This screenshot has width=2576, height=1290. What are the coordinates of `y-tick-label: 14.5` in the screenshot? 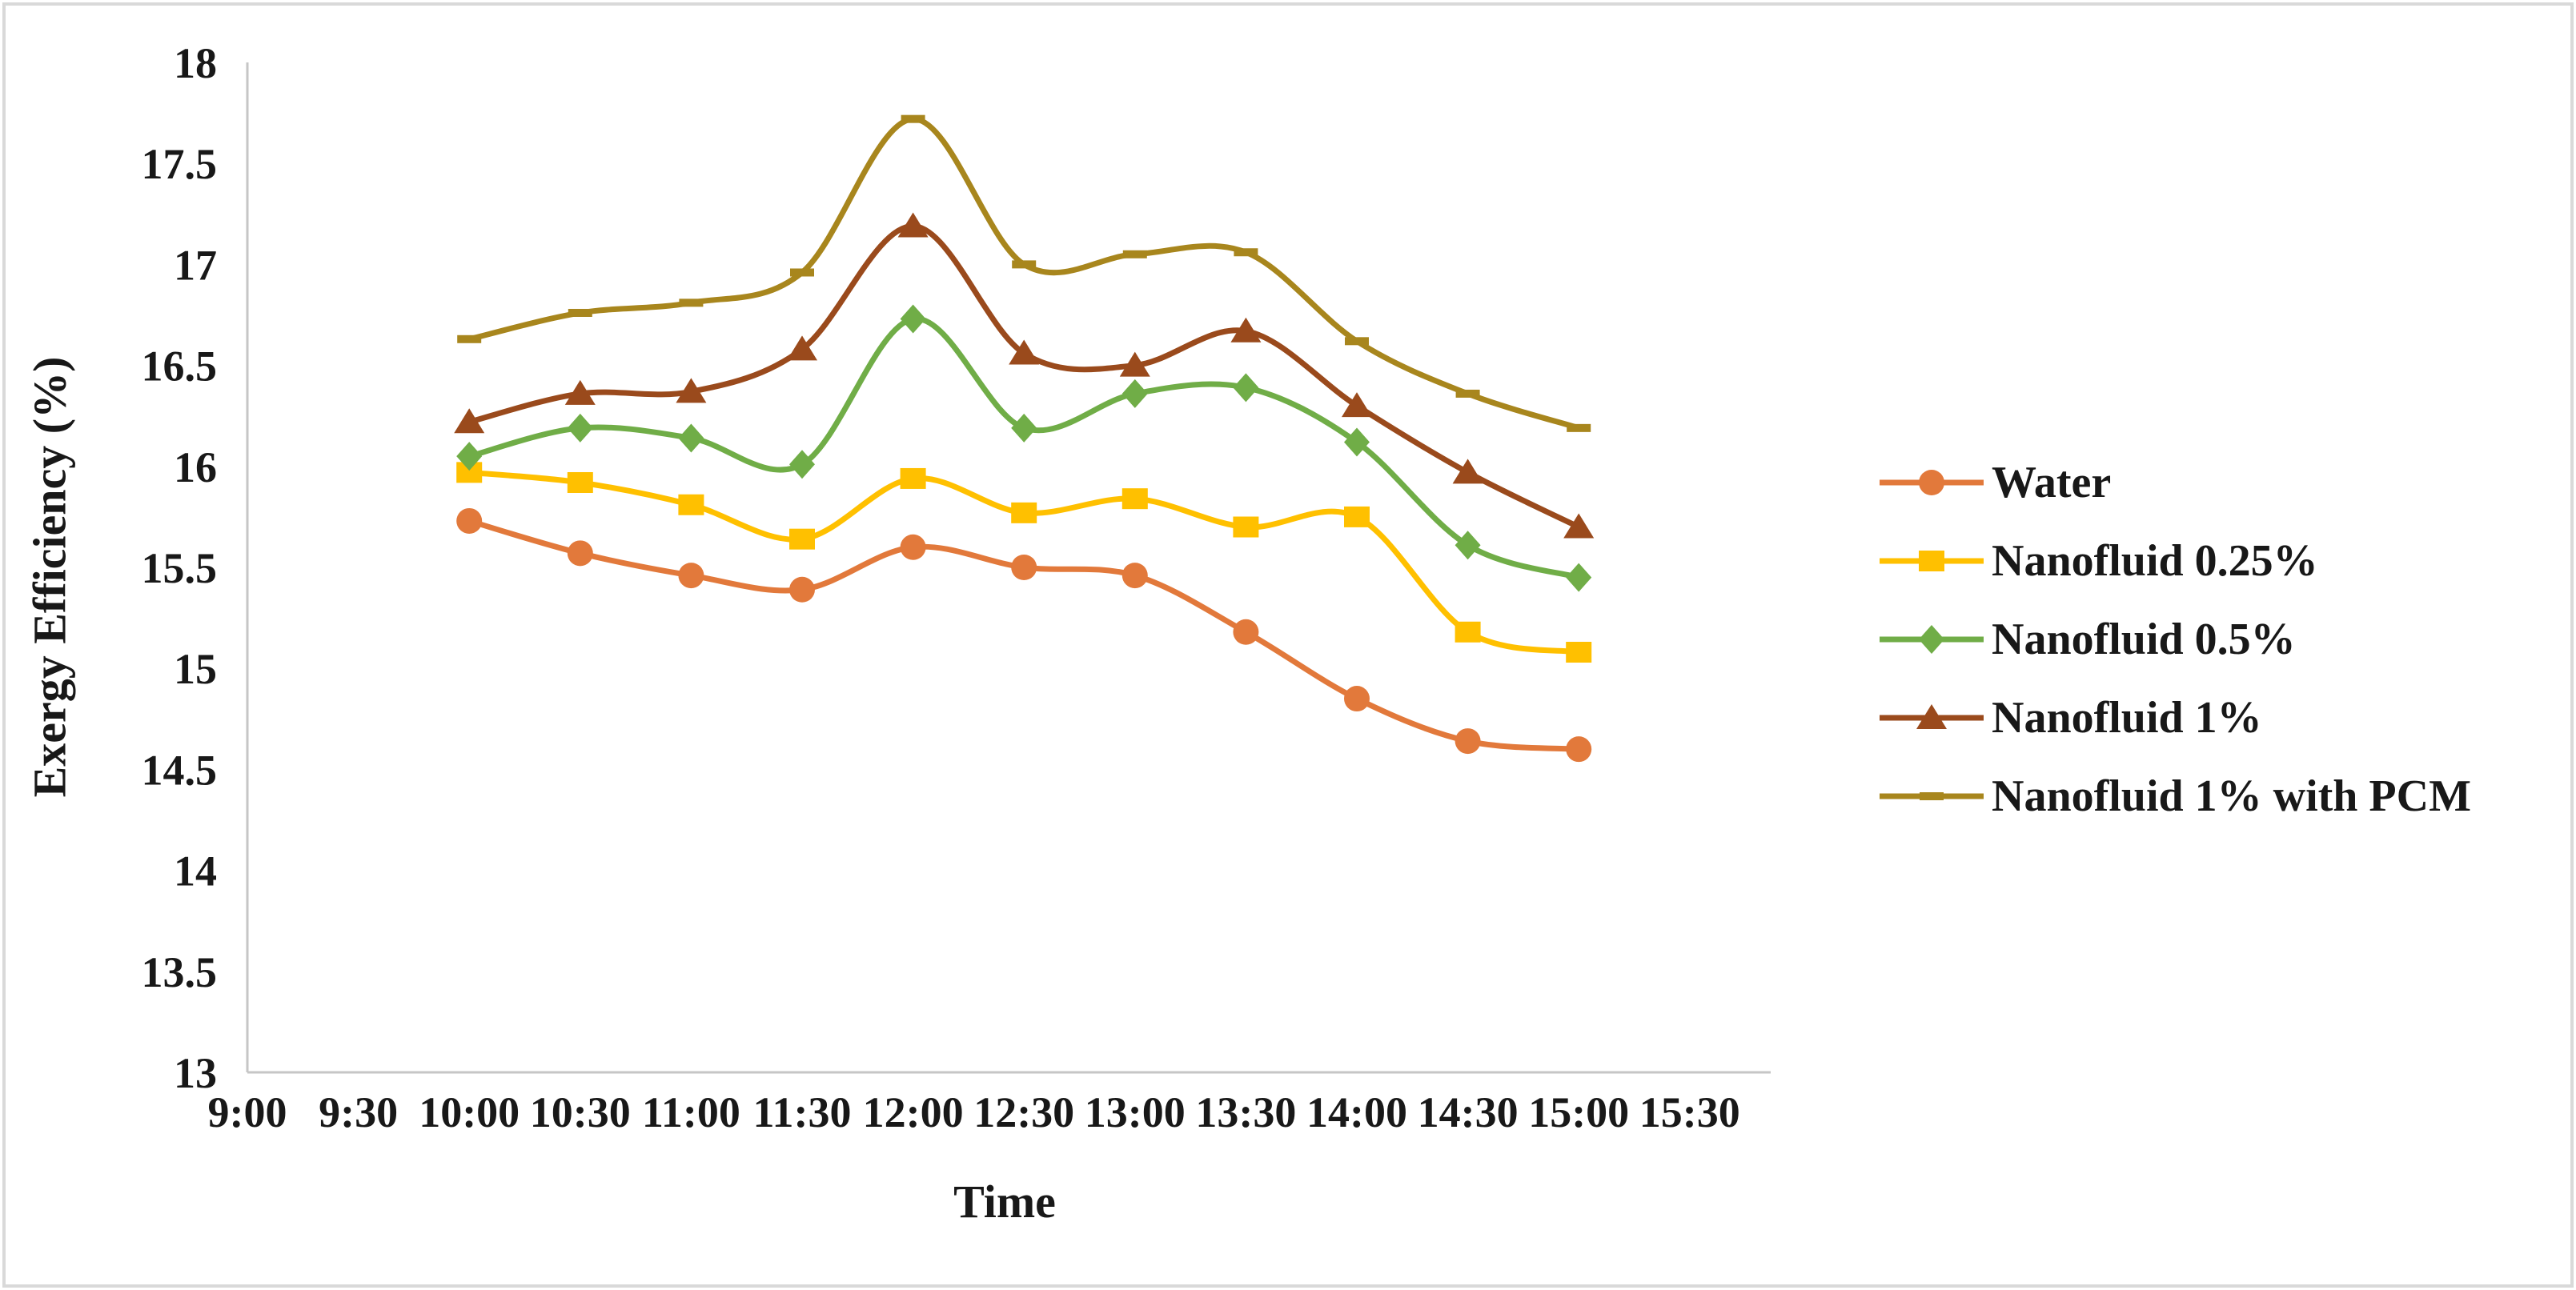 It's located at (180, 770).